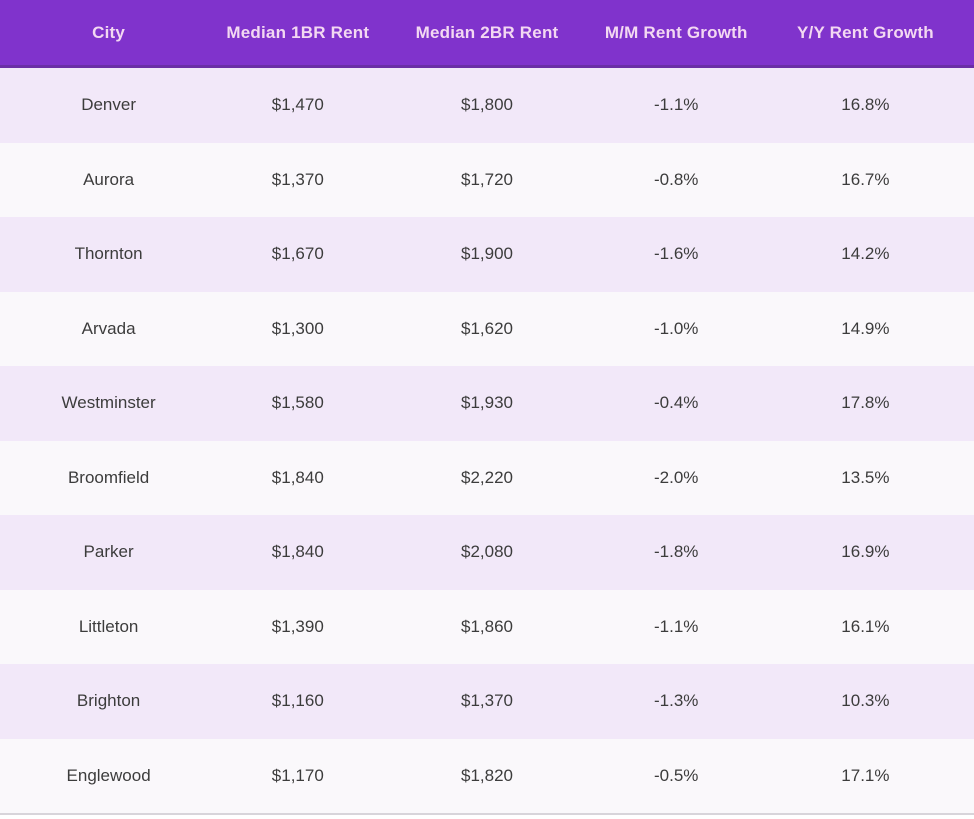  I want to click on cell-1br-rent: $1,170, so click(297, 775).